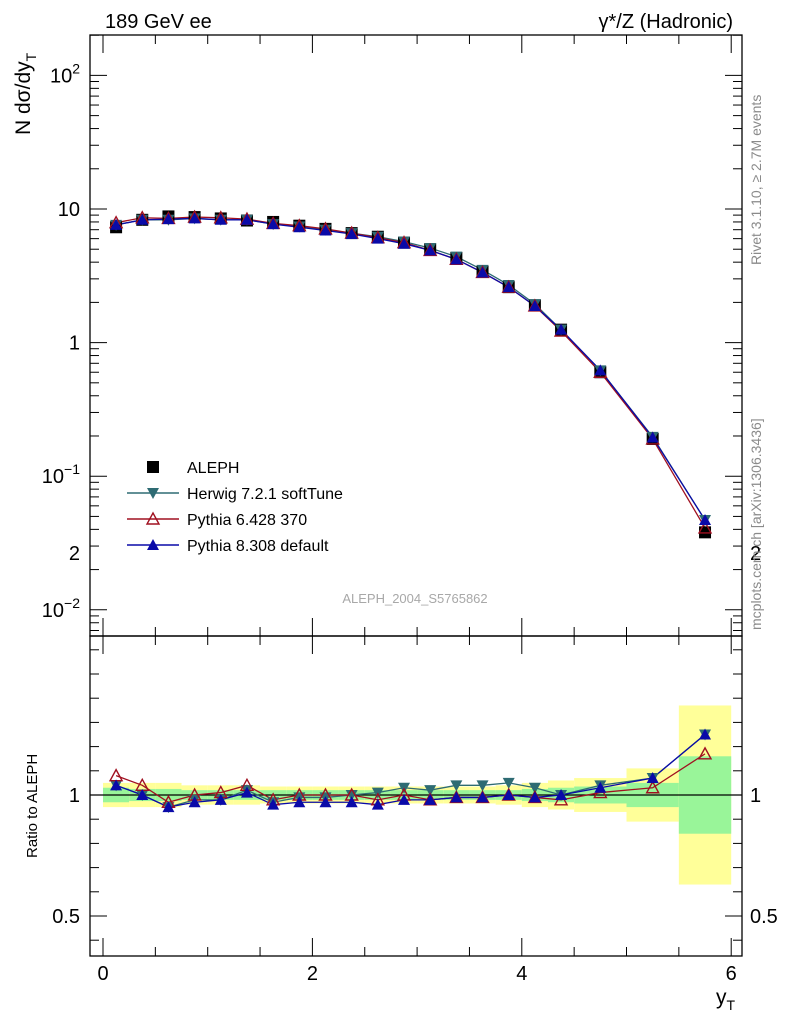  What do you see at coordinates (74, 796) in the screenshot?
I see `ratio-tick-label-left: 1` at bounding box center [74, 796].